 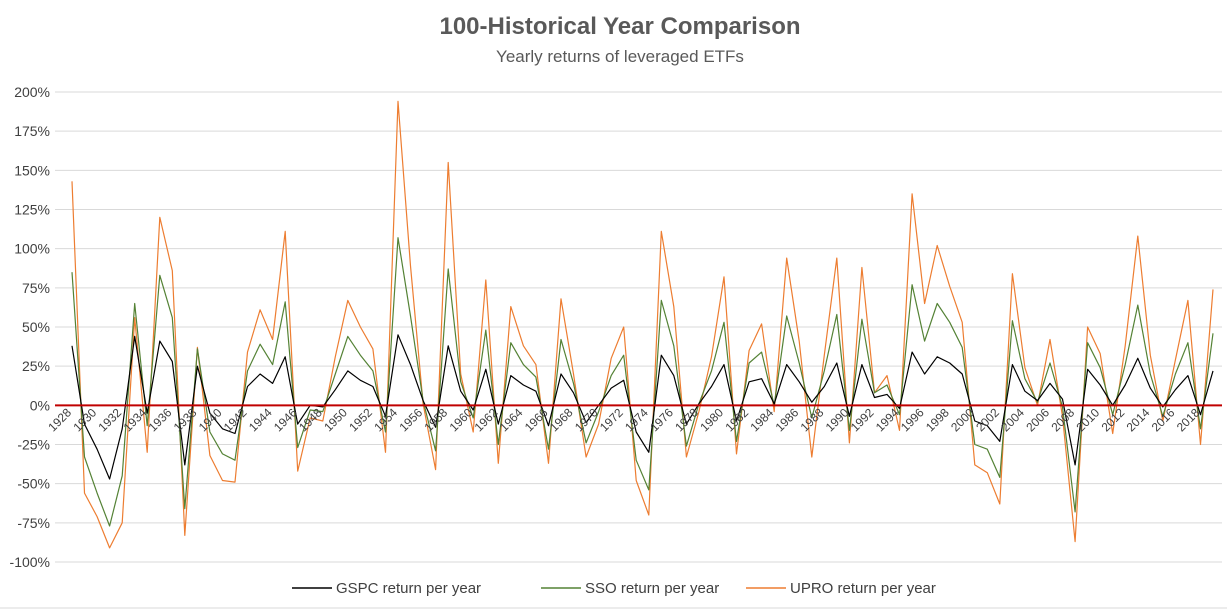 What do you see at coordinates (408, 588) in the screenshot?
I see `legend-label: GSPC return per year` at bounding box center [408, 588].